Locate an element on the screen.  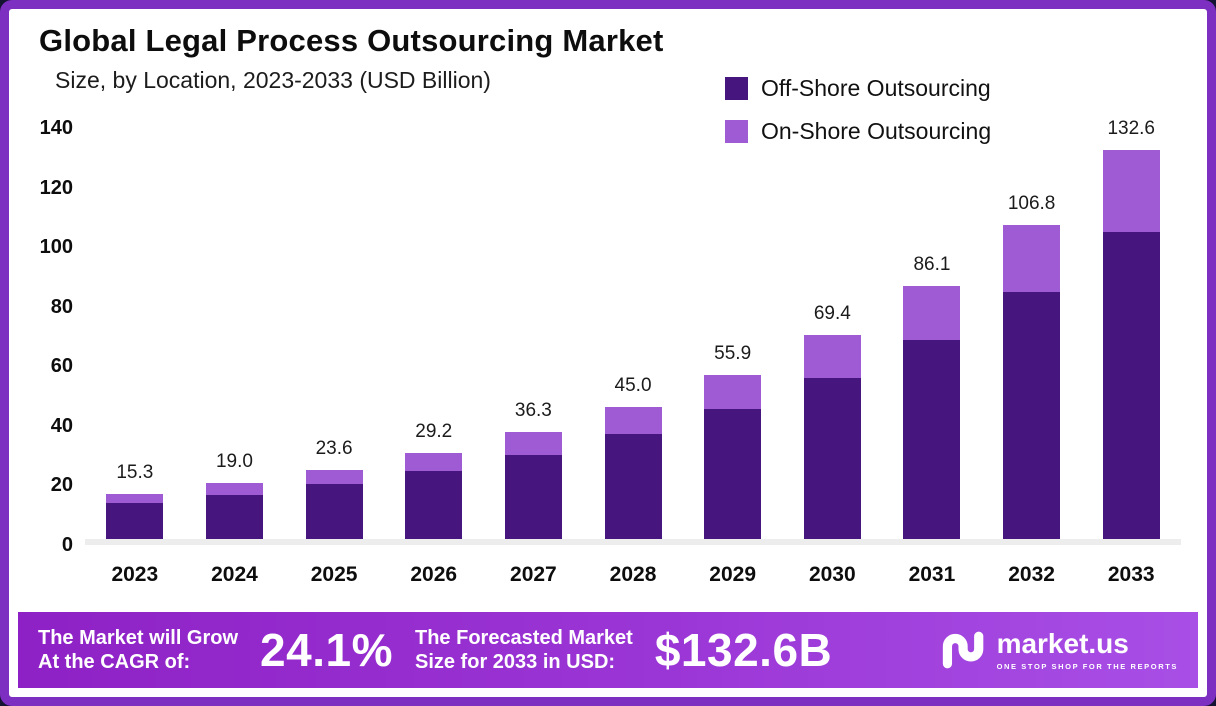
bar-column: 45.0 2028 is located at coordinates (633, 357).